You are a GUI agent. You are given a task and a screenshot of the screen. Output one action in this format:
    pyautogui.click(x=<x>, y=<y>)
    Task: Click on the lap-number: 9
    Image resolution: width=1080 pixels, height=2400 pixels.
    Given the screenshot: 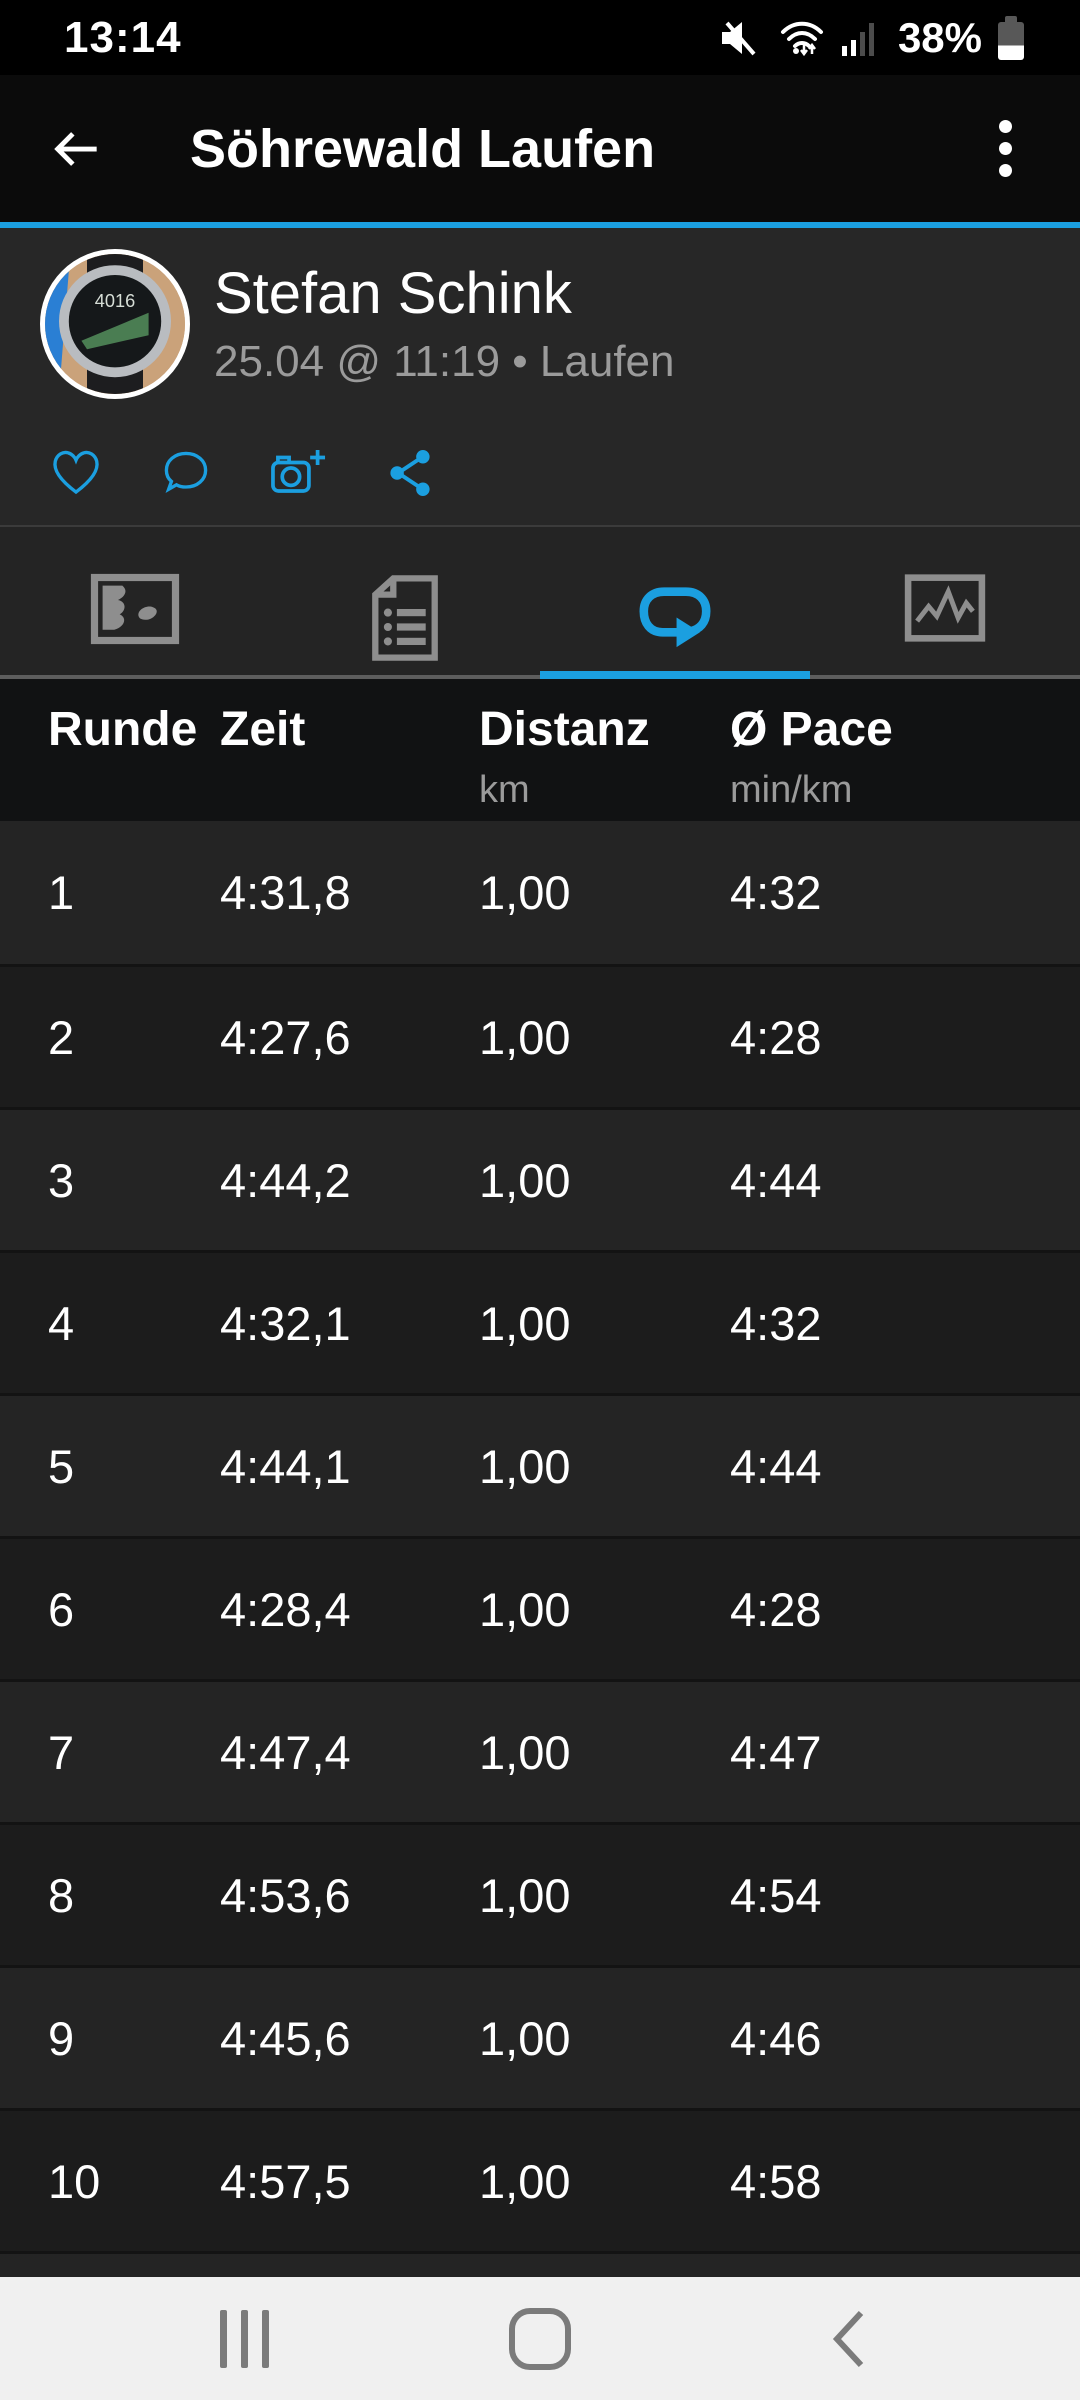 What is the action you would take?
    pyautogui.click(x=61, y=2038)
    